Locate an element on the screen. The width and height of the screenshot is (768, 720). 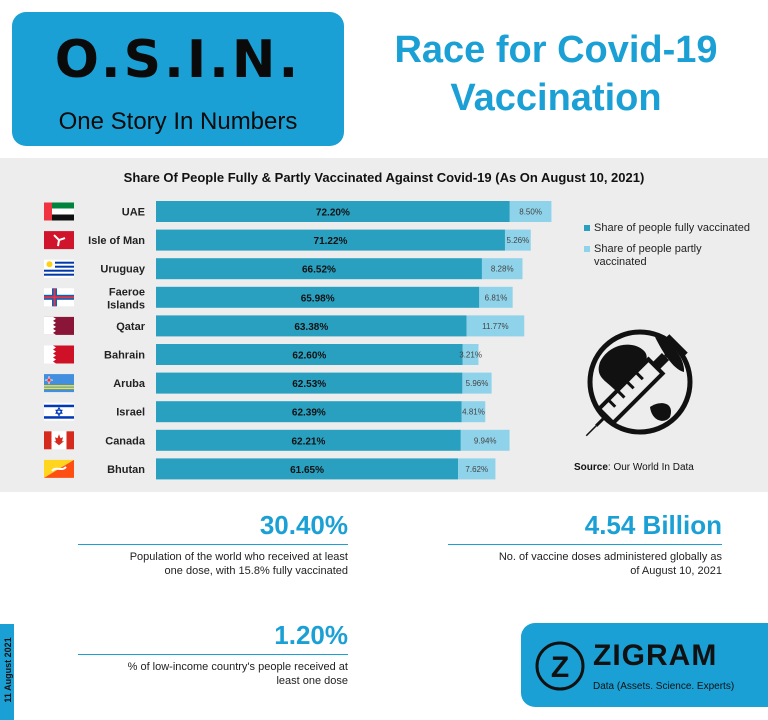
data-label-partly: 3.21% is located at coordinates (470, 355).